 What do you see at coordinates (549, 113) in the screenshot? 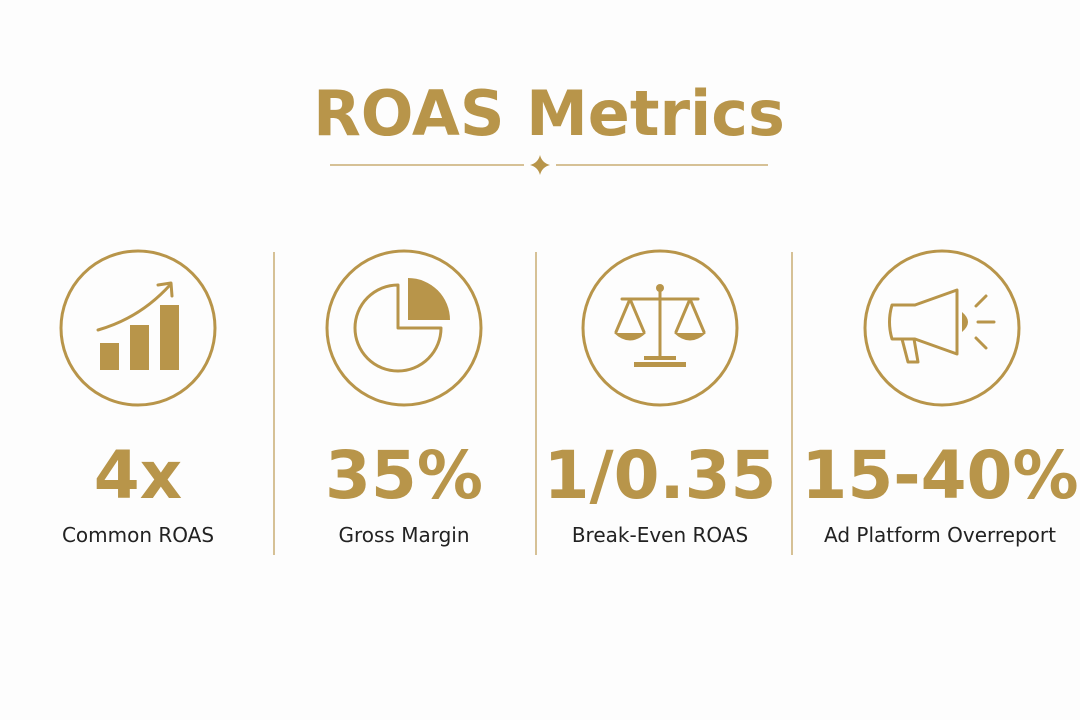
I see `title: ROAS Metrics` at bounding box center [549, 113].